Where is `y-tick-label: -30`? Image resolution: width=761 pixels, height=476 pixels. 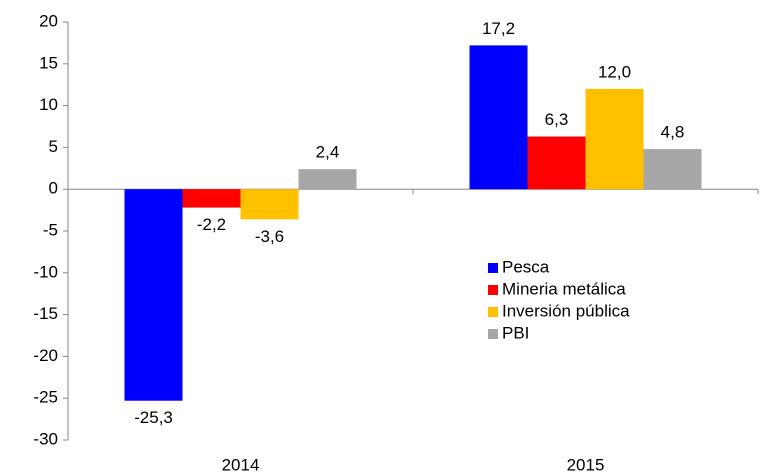
y-tick-label: -30 is located at coordinates (45, 438).